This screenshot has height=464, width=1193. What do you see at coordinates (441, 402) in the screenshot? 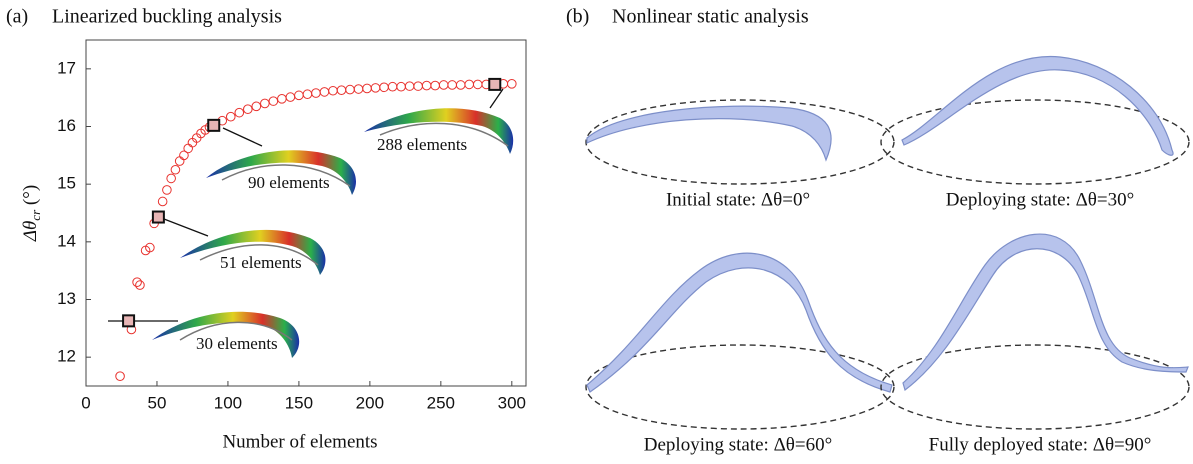
I see `x-tick-label: 250` at bounding box center [441, 402].